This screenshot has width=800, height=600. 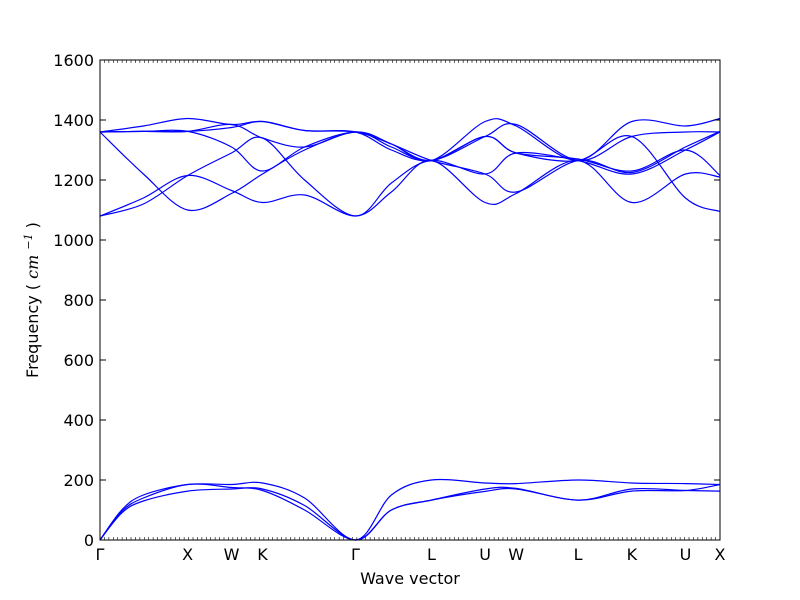 I want to click on y-axis-label-paren-open: (, so click(x=32, y=287).